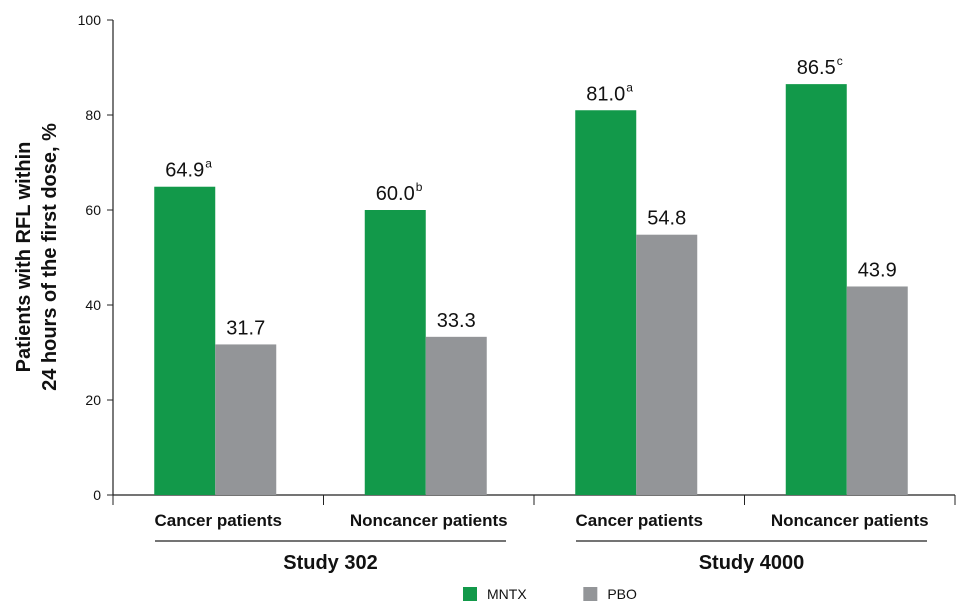  I want to click on legend-label: MNTX, so click(507, 593).